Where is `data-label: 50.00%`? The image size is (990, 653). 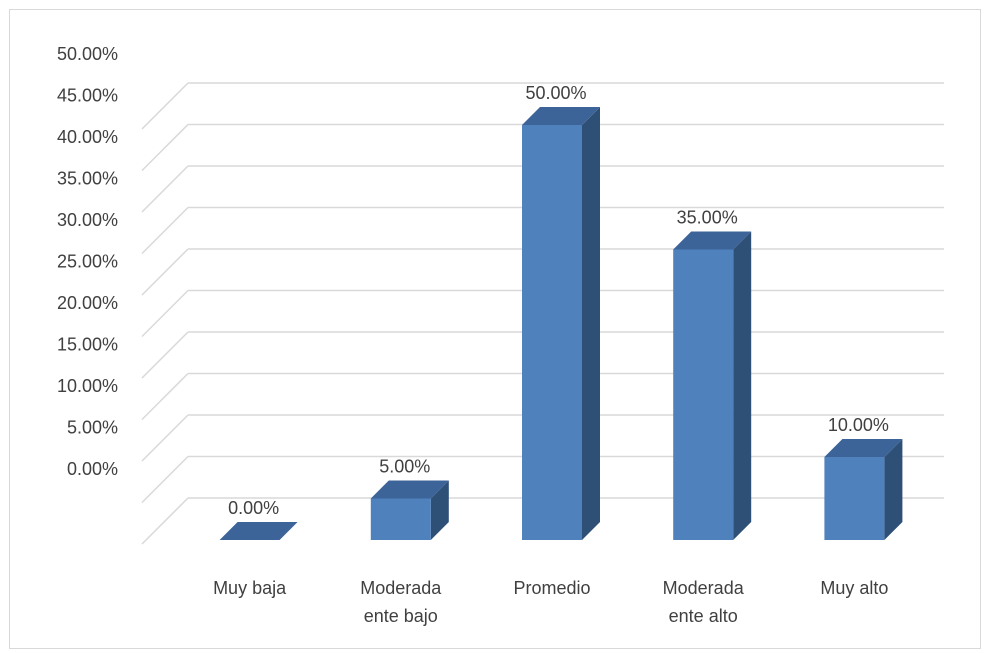 data-label: 50.00% is located at coordinates (555, 93).